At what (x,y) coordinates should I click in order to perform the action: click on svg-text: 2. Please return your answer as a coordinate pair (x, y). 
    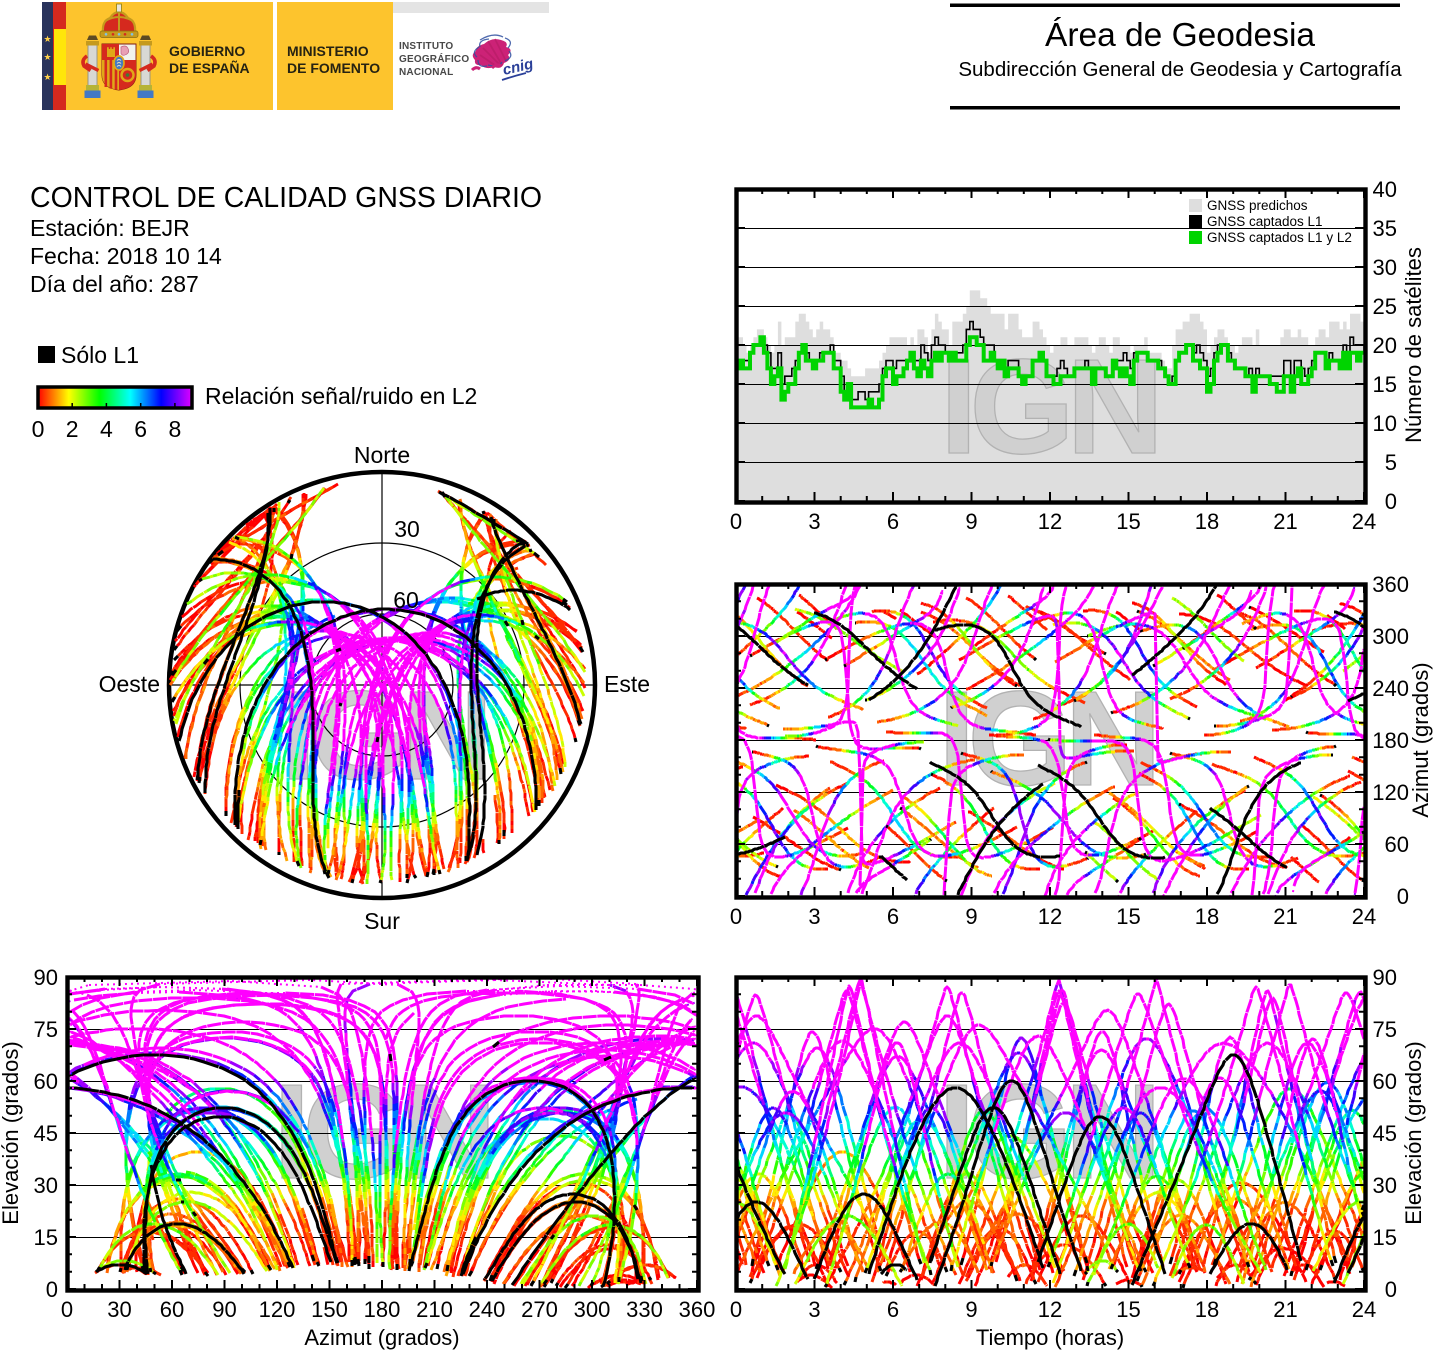
    Looking at the image, I should click on (72, 429).